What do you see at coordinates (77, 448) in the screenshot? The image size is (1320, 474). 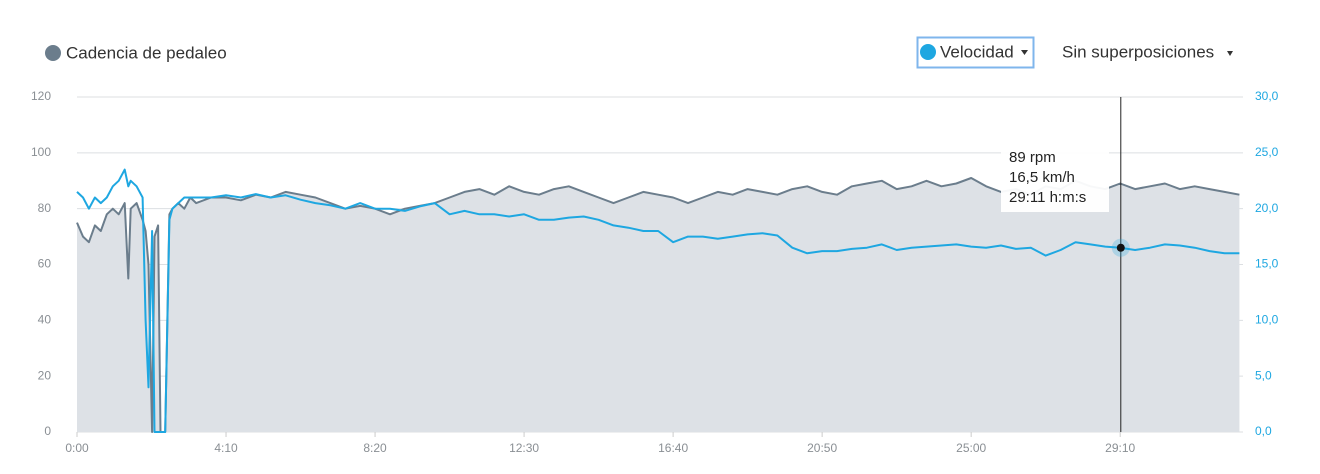 I see `x-tick-label: 0:00` at bounding box center [77, 448].